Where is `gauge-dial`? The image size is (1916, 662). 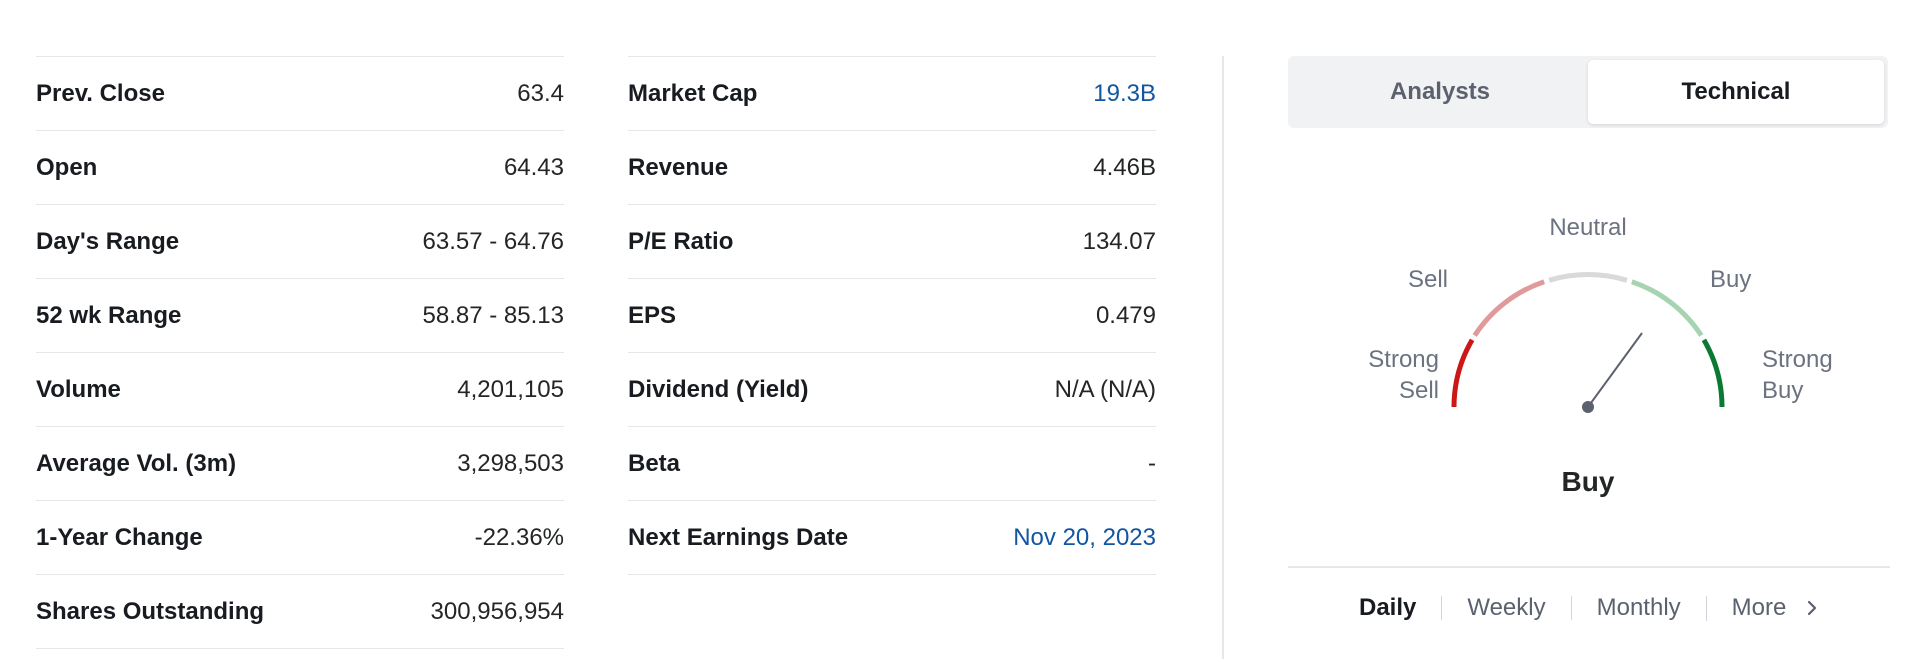
gauge-dial is located at coordinates (1588, 342).